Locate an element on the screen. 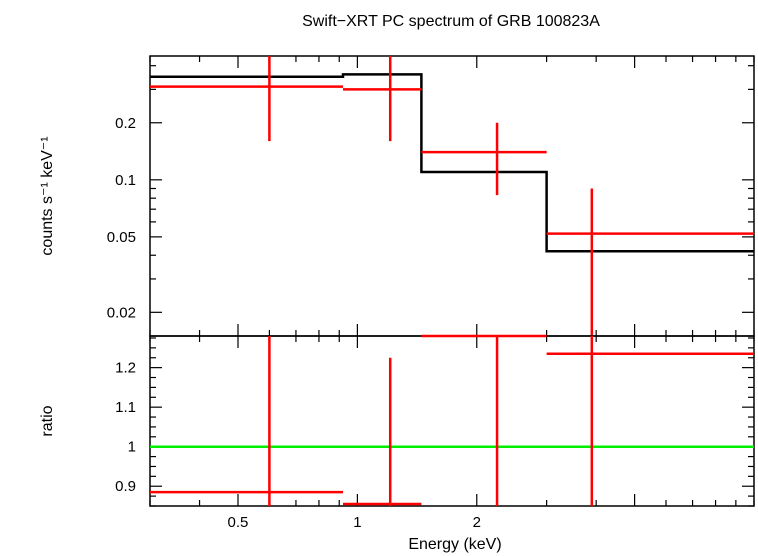 The image size is (758, 556). x-tick-label: 1 is located at coordinates (357, 522).